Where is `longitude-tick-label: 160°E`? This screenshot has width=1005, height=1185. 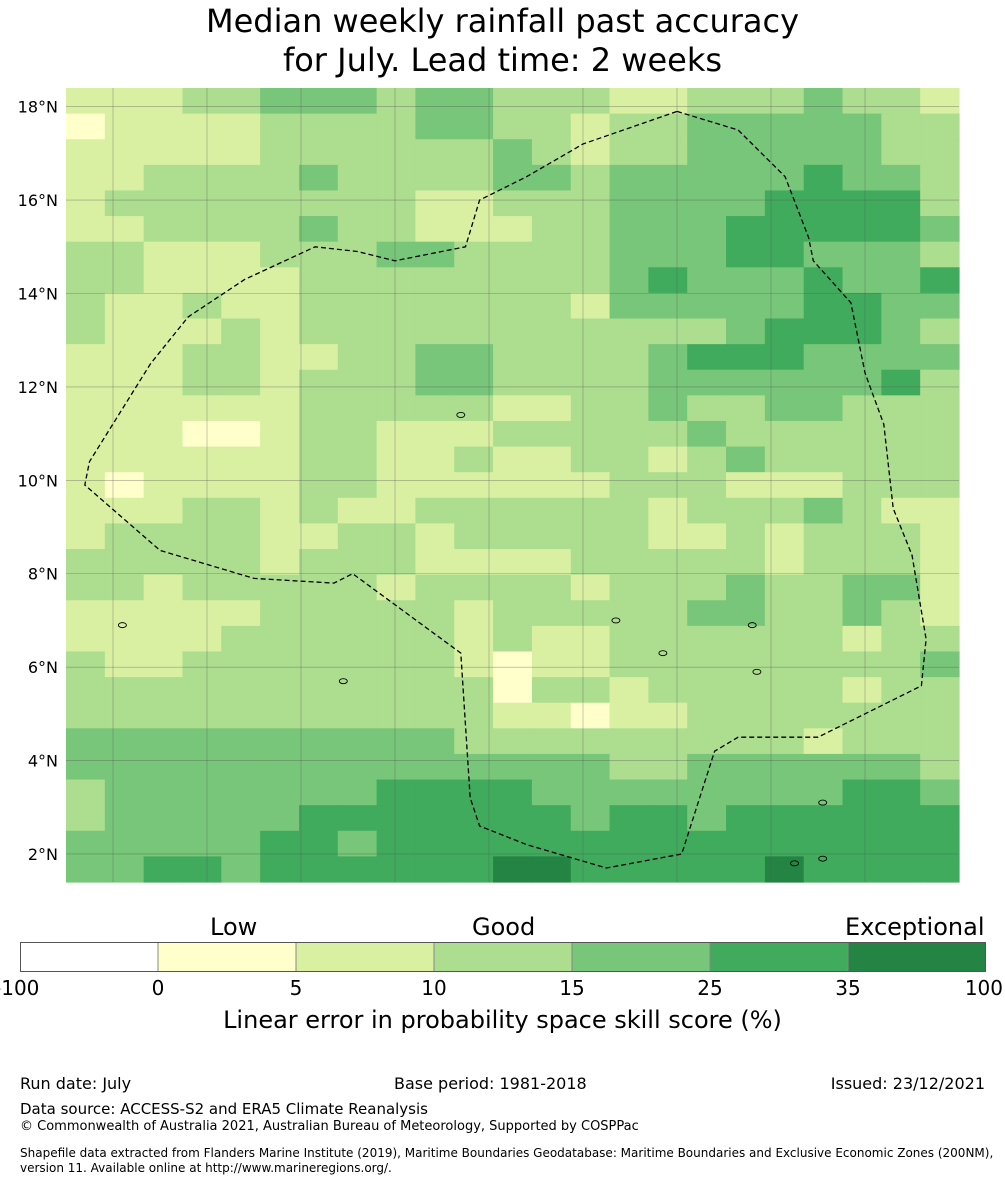 longitude-tick-label: 160°E is located at coordinates (207, 891).